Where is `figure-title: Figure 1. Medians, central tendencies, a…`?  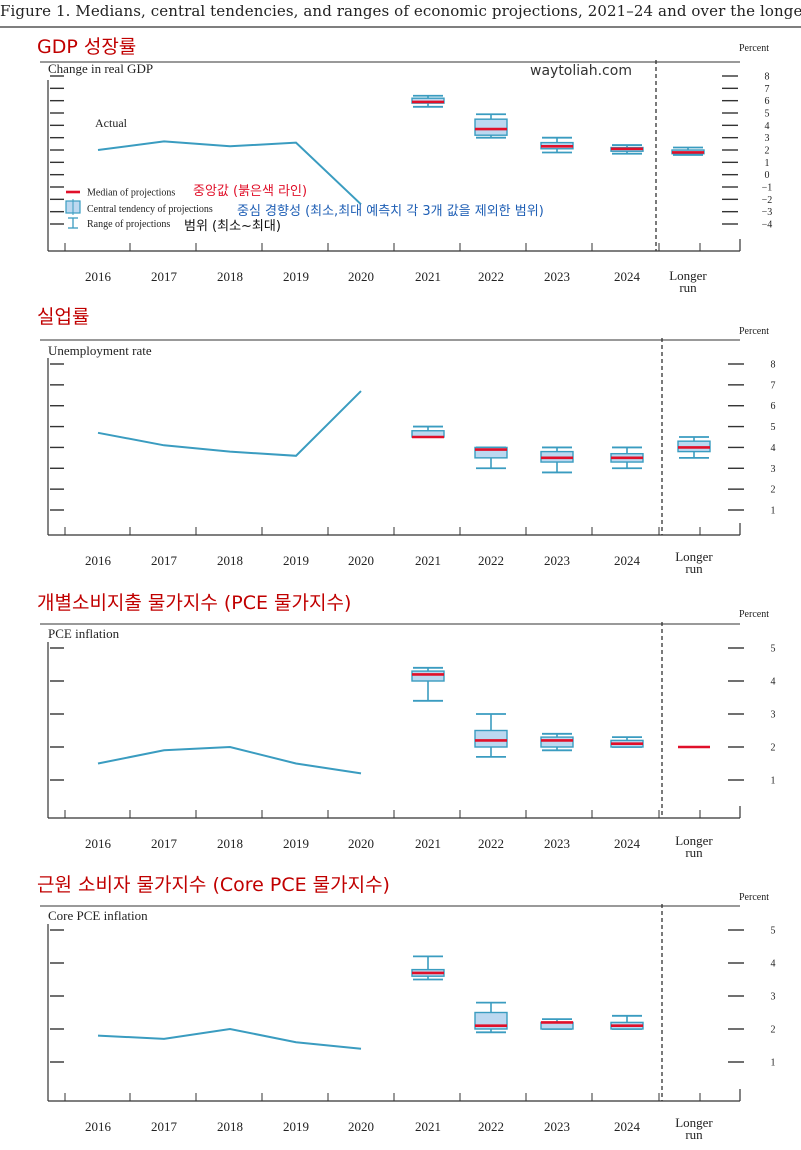
figure-title: Figure 1. Medians, central tendencies, a… is located at coordinates (400, 11).